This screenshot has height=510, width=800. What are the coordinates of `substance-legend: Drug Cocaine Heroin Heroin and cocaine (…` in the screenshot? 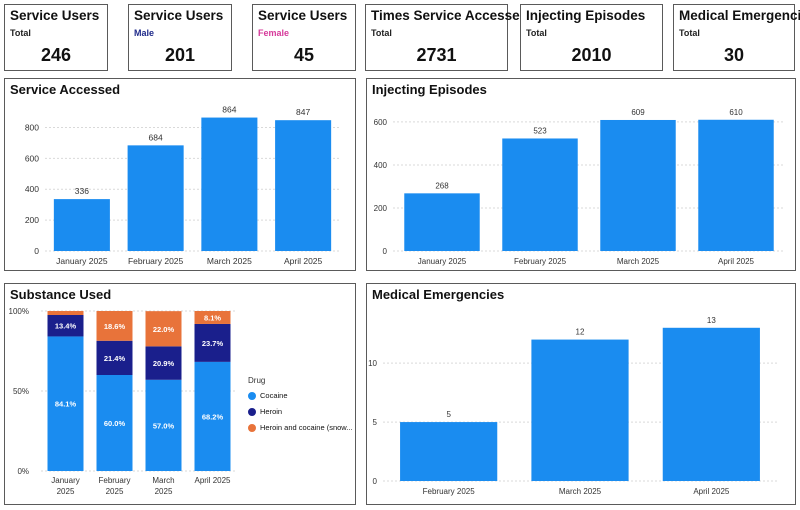 It's located at (300, 407).